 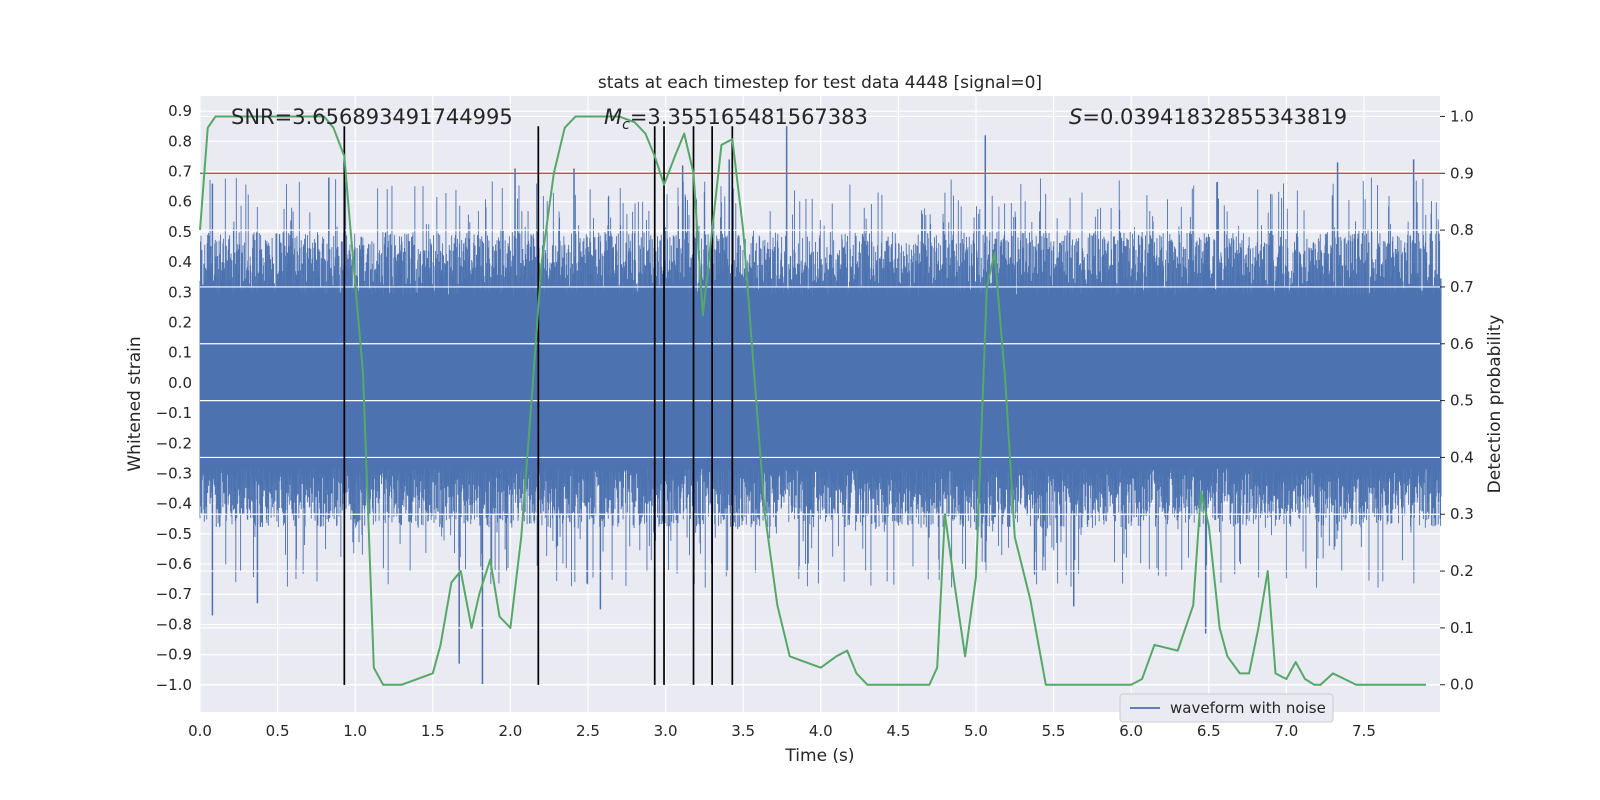 What do you see at coordinates (180, 322) in the screenshot?
I see `y-tick-label: 0.2` at bounding box center [180, 322].